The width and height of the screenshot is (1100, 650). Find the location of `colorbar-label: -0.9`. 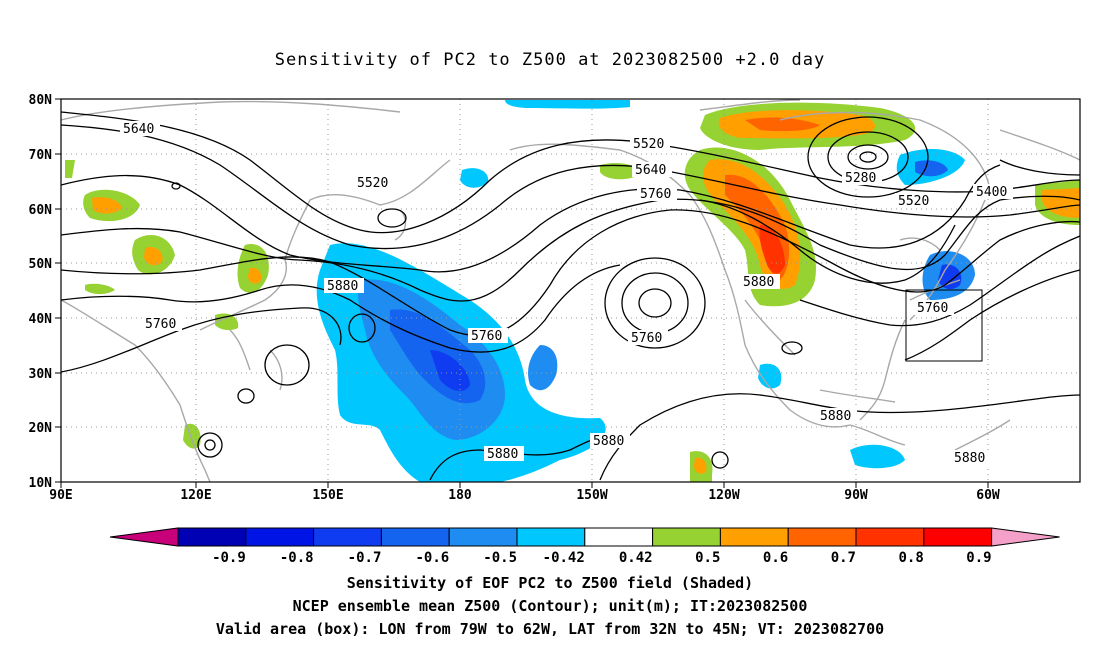

colorbar-label: -0.9 is located at coordinates (229, 558).